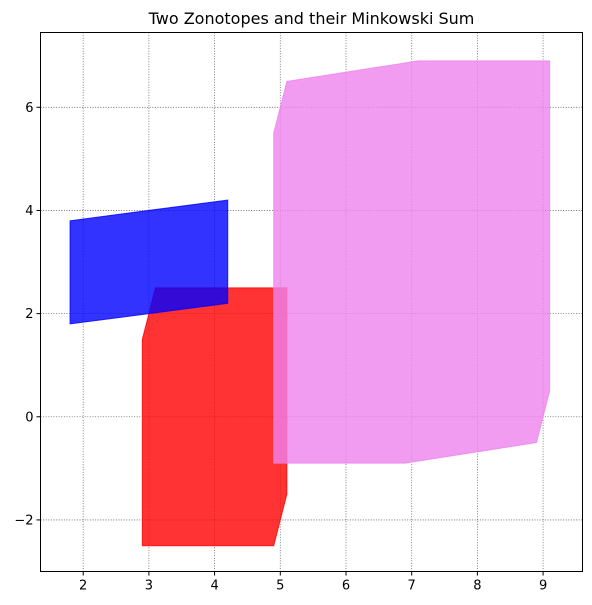  What do you see at coordinates (346, 586) in the screenshot?
I see `x-tick-label: 6` at bounding box center [346, 586].